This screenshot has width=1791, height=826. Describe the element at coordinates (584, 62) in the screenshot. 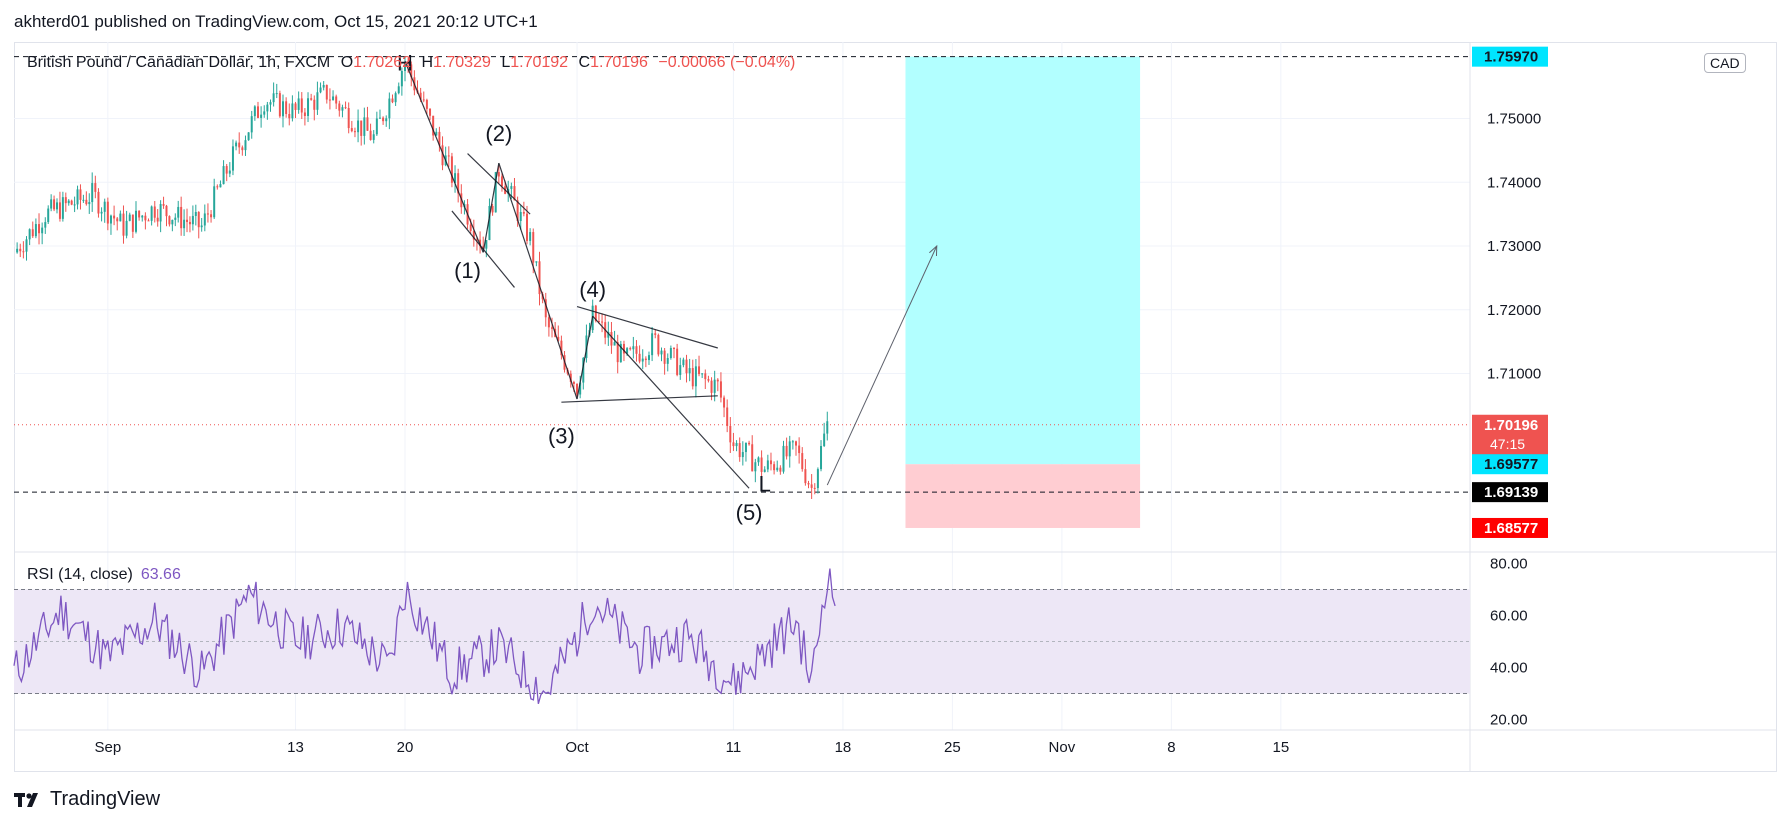

I see `close-label: C` at that location.